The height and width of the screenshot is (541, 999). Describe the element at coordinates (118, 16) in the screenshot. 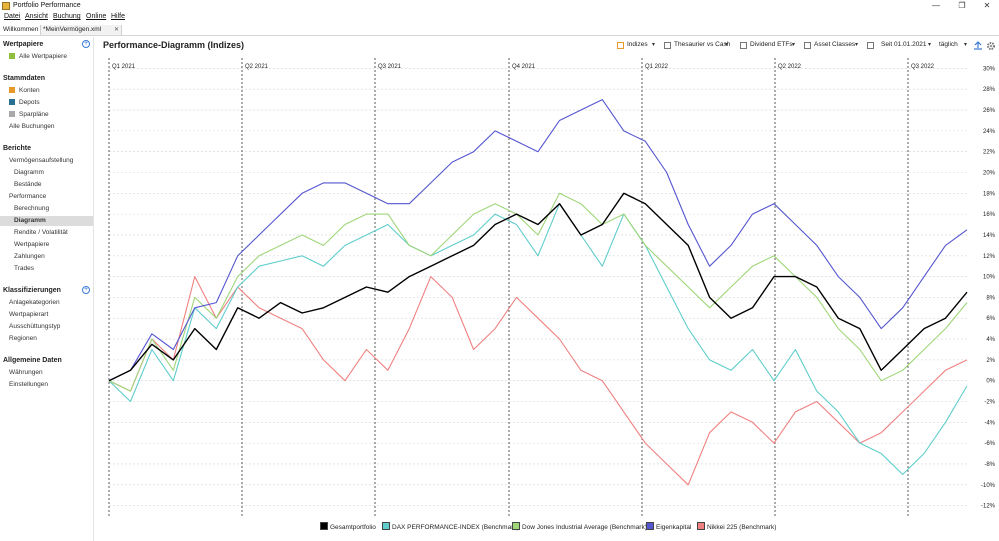

I see `menu-hilfe: Hilfe` at that location.